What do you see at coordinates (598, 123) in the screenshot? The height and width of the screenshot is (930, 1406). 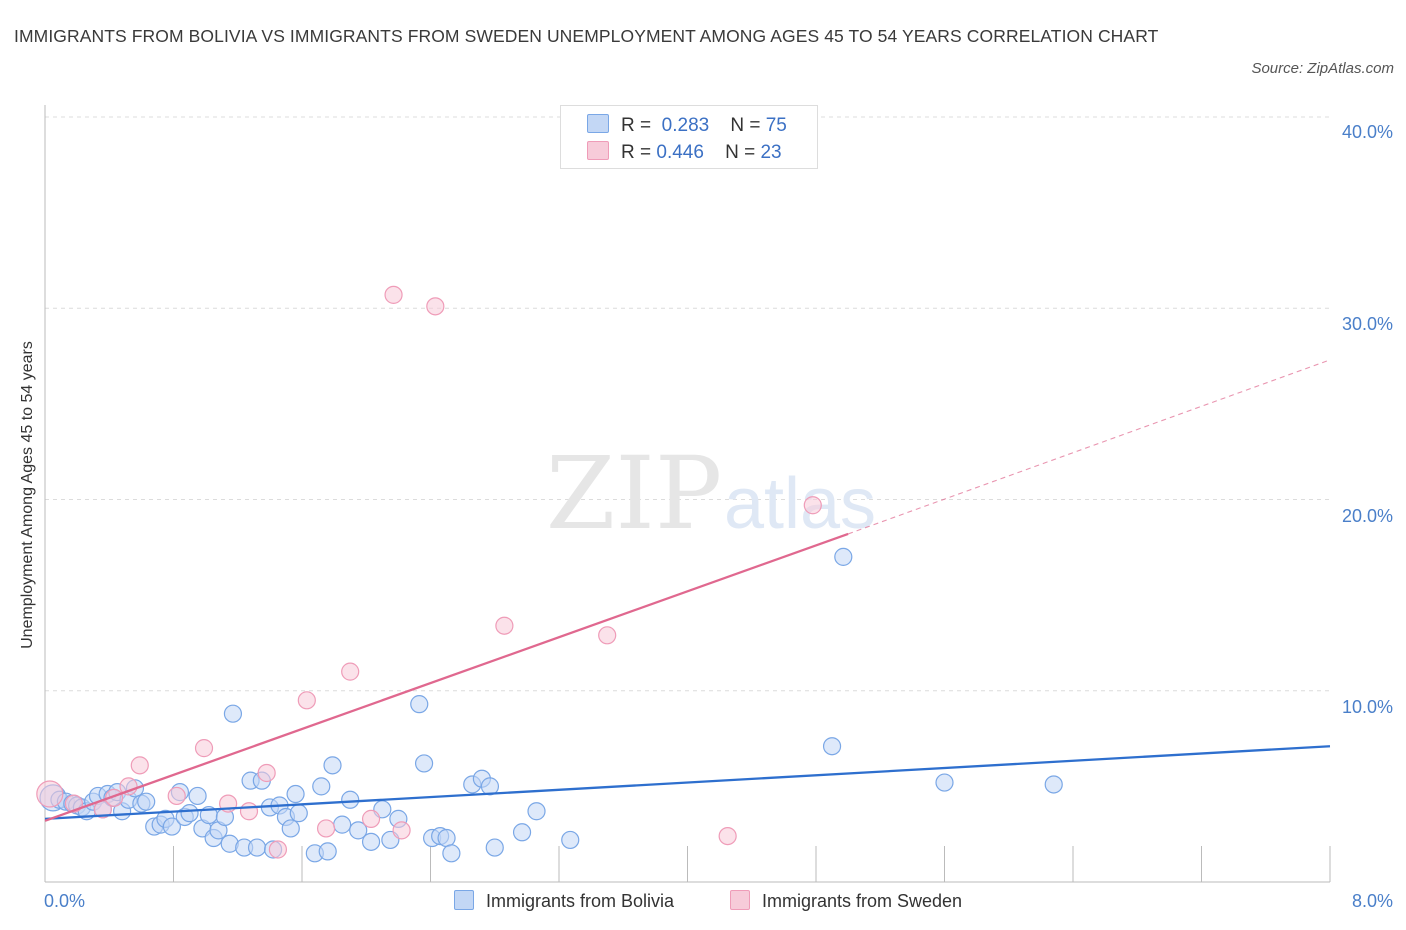 I see `bolivia-swatch` at bounding box center [598, 123].